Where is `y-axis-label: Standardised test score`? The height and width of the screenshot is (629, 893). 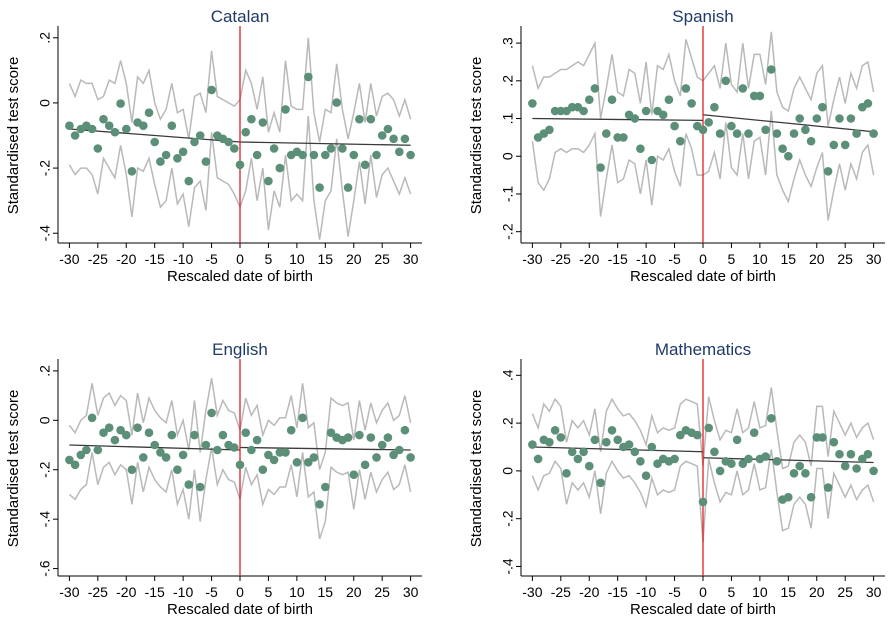
y-axis-label: Standardised test score is located at coordinates (476, 136).